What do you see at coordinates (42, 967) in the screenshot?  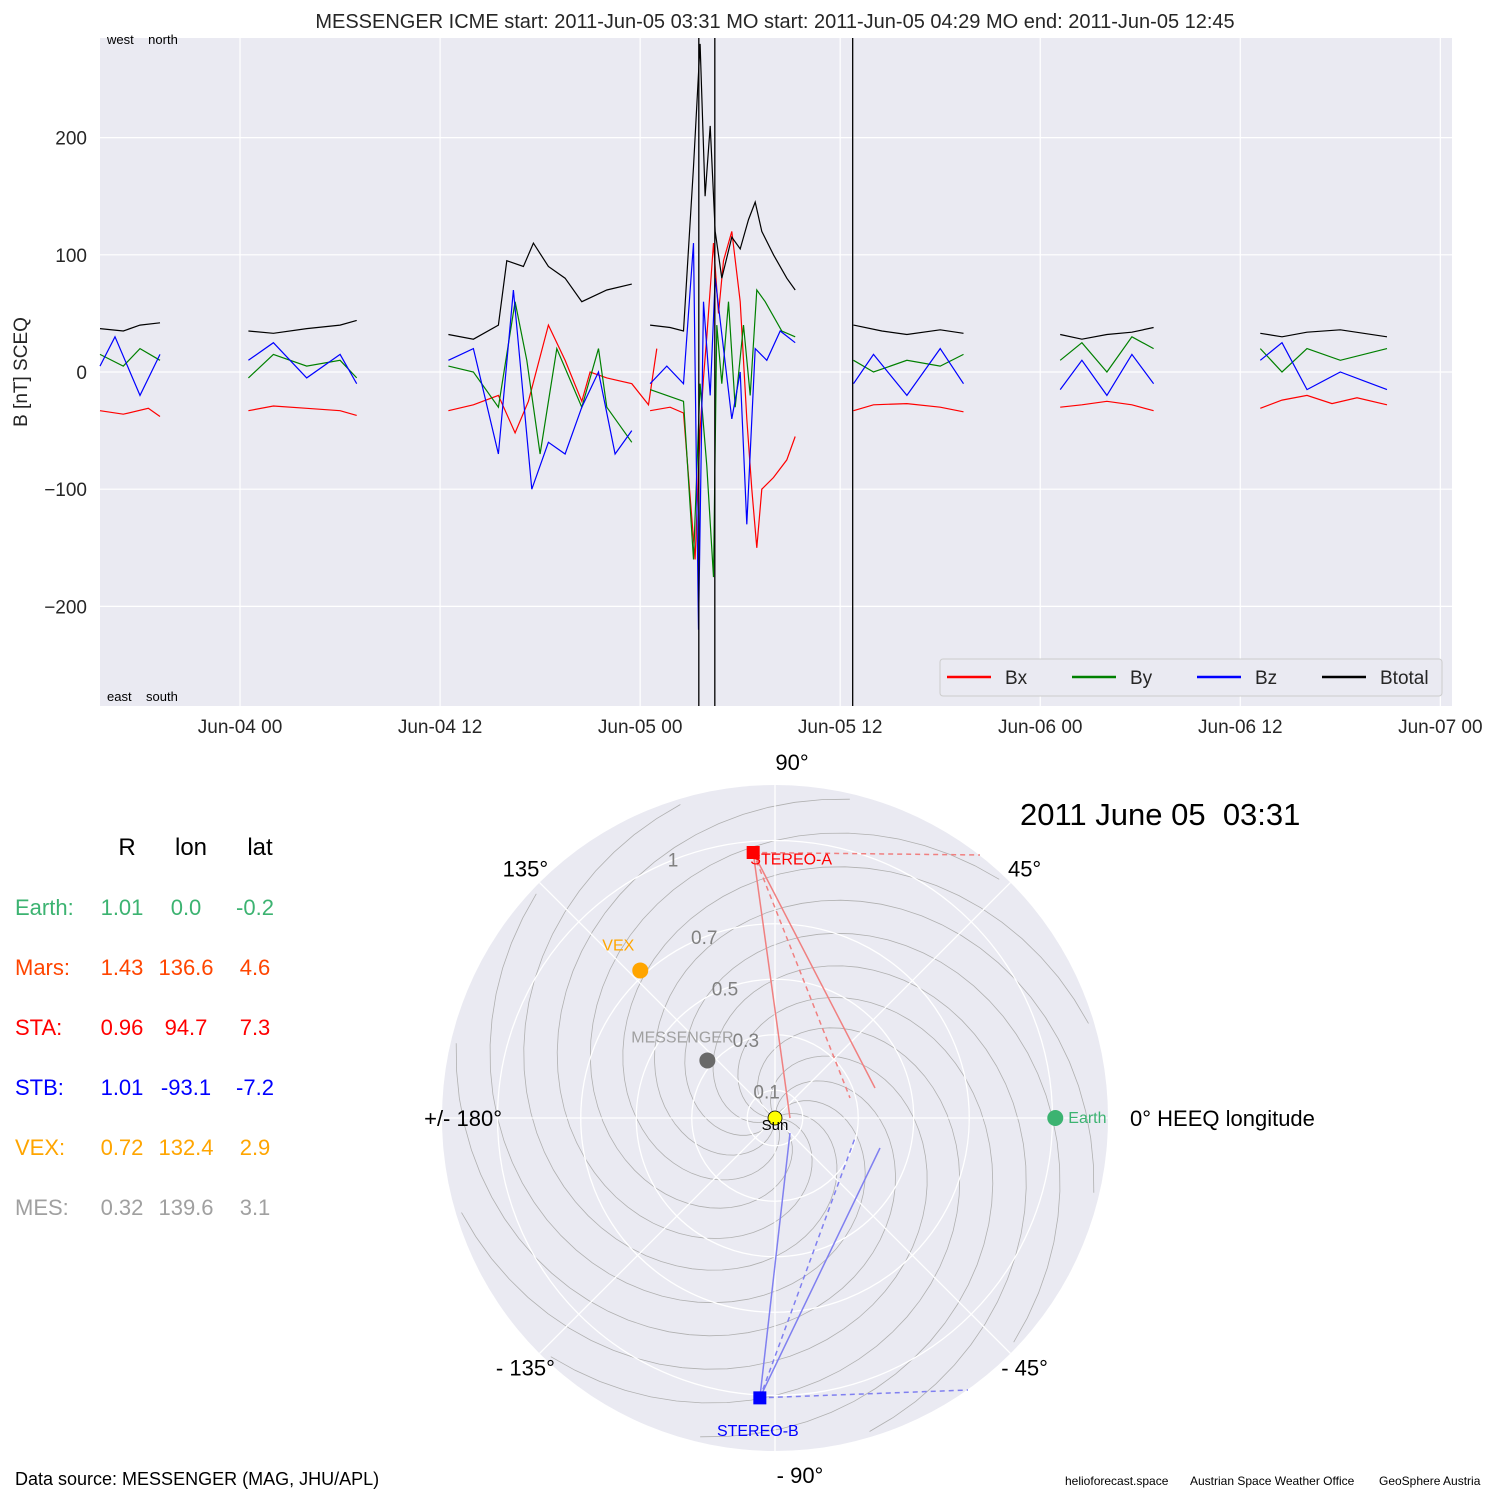 I see `table-row-label: Mars:` at bounding box center [42, 967].